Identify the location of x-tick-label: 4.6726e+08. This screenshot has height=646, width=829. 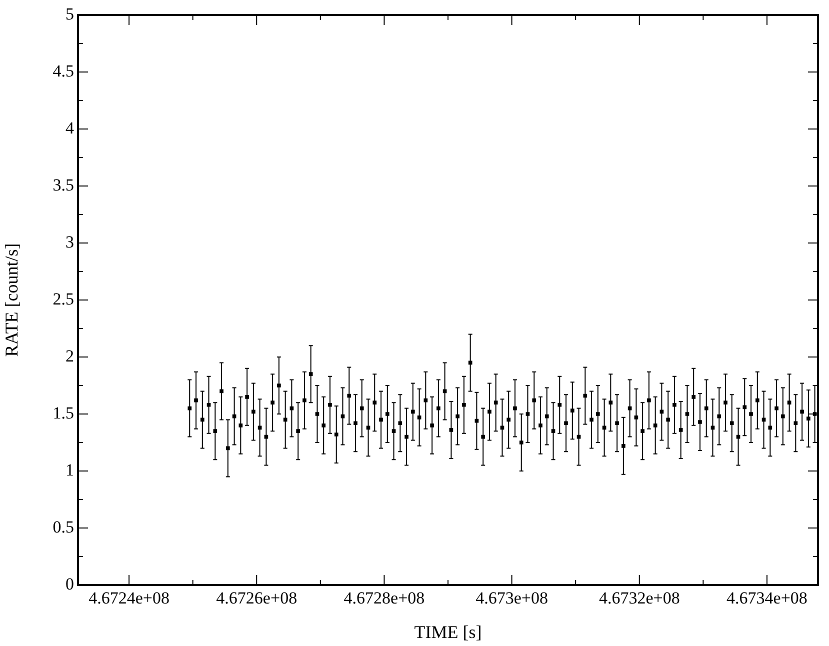
(257, 598).